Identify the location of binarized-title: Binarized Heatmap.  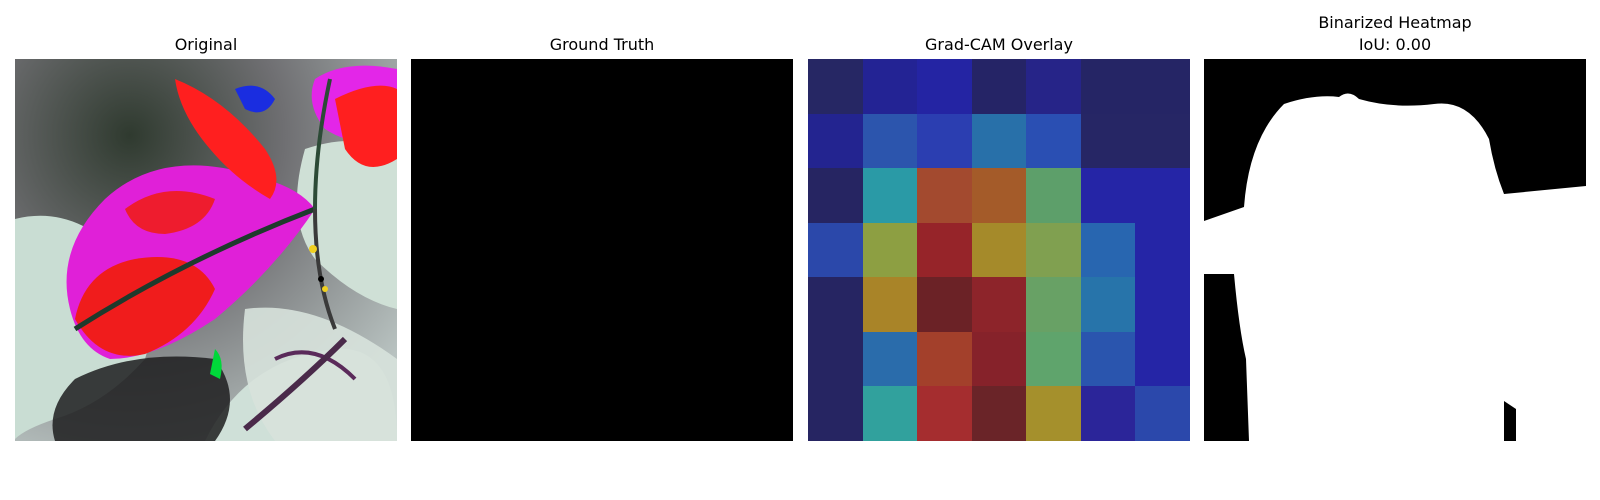
(1395, 22).